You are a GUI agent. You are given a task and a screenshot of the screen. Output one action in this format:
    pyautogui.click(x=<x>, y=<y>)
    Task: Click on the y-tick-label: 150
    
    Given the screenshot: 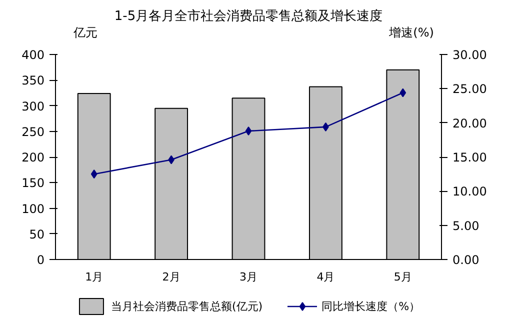 What is the action you would take?
    pyautogui.click(x=33, y=183)
    